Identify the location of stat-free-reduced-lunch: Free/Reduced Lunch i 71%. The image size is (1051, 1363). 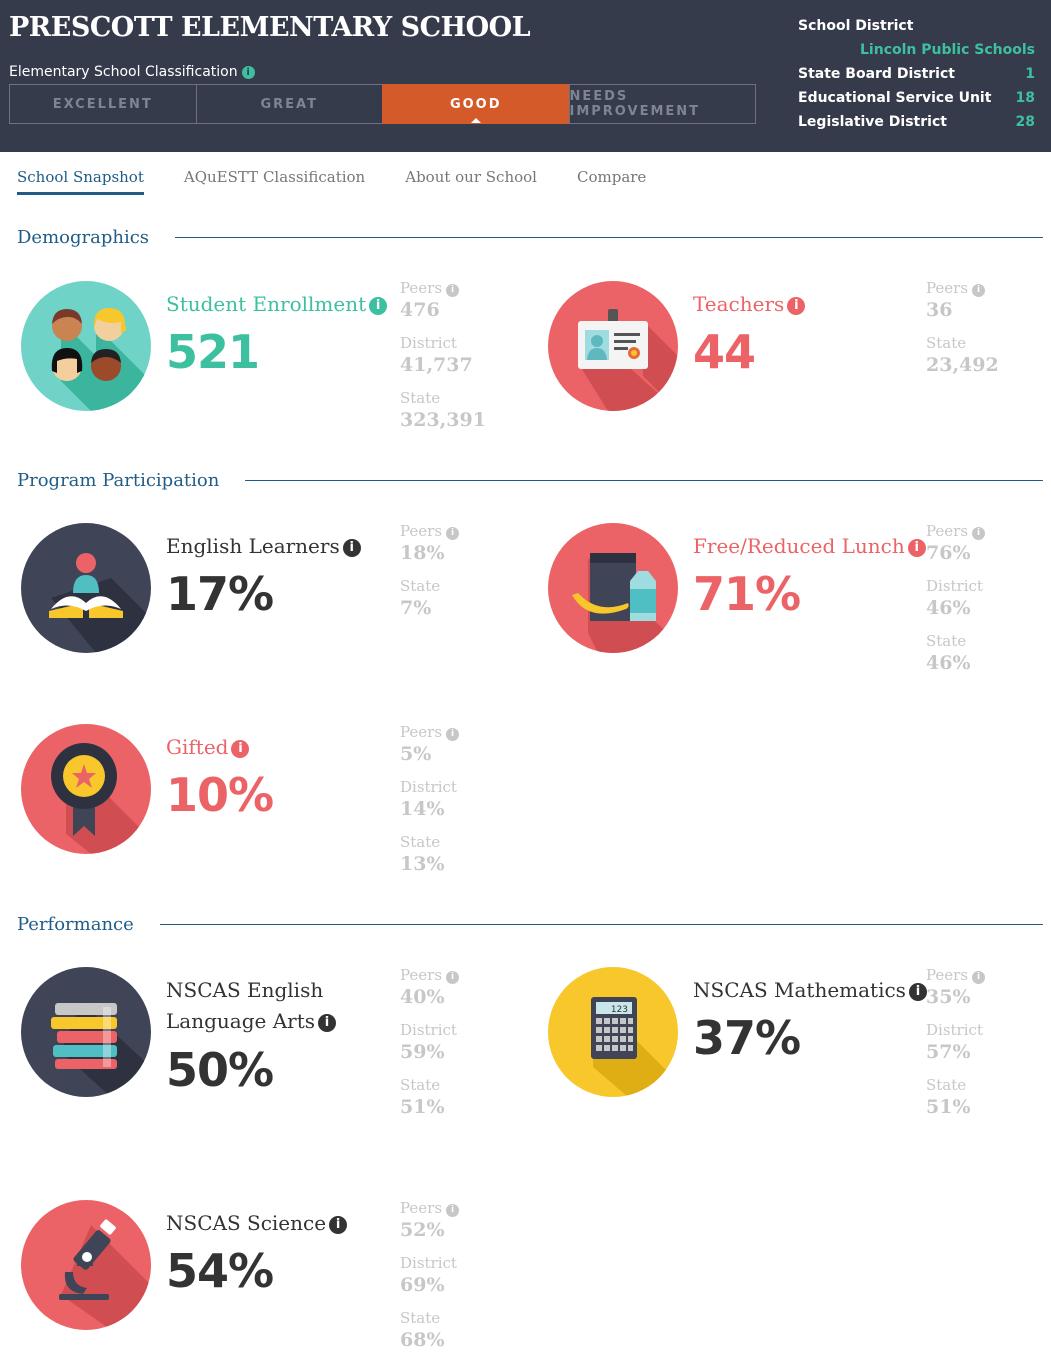
(738, 593).